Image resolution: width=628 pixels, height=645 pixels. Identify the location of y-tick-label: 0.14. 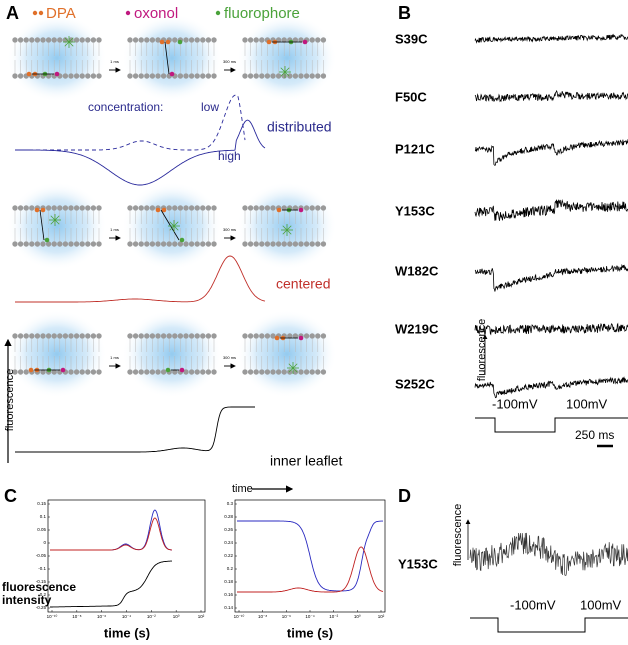
(228, 607).